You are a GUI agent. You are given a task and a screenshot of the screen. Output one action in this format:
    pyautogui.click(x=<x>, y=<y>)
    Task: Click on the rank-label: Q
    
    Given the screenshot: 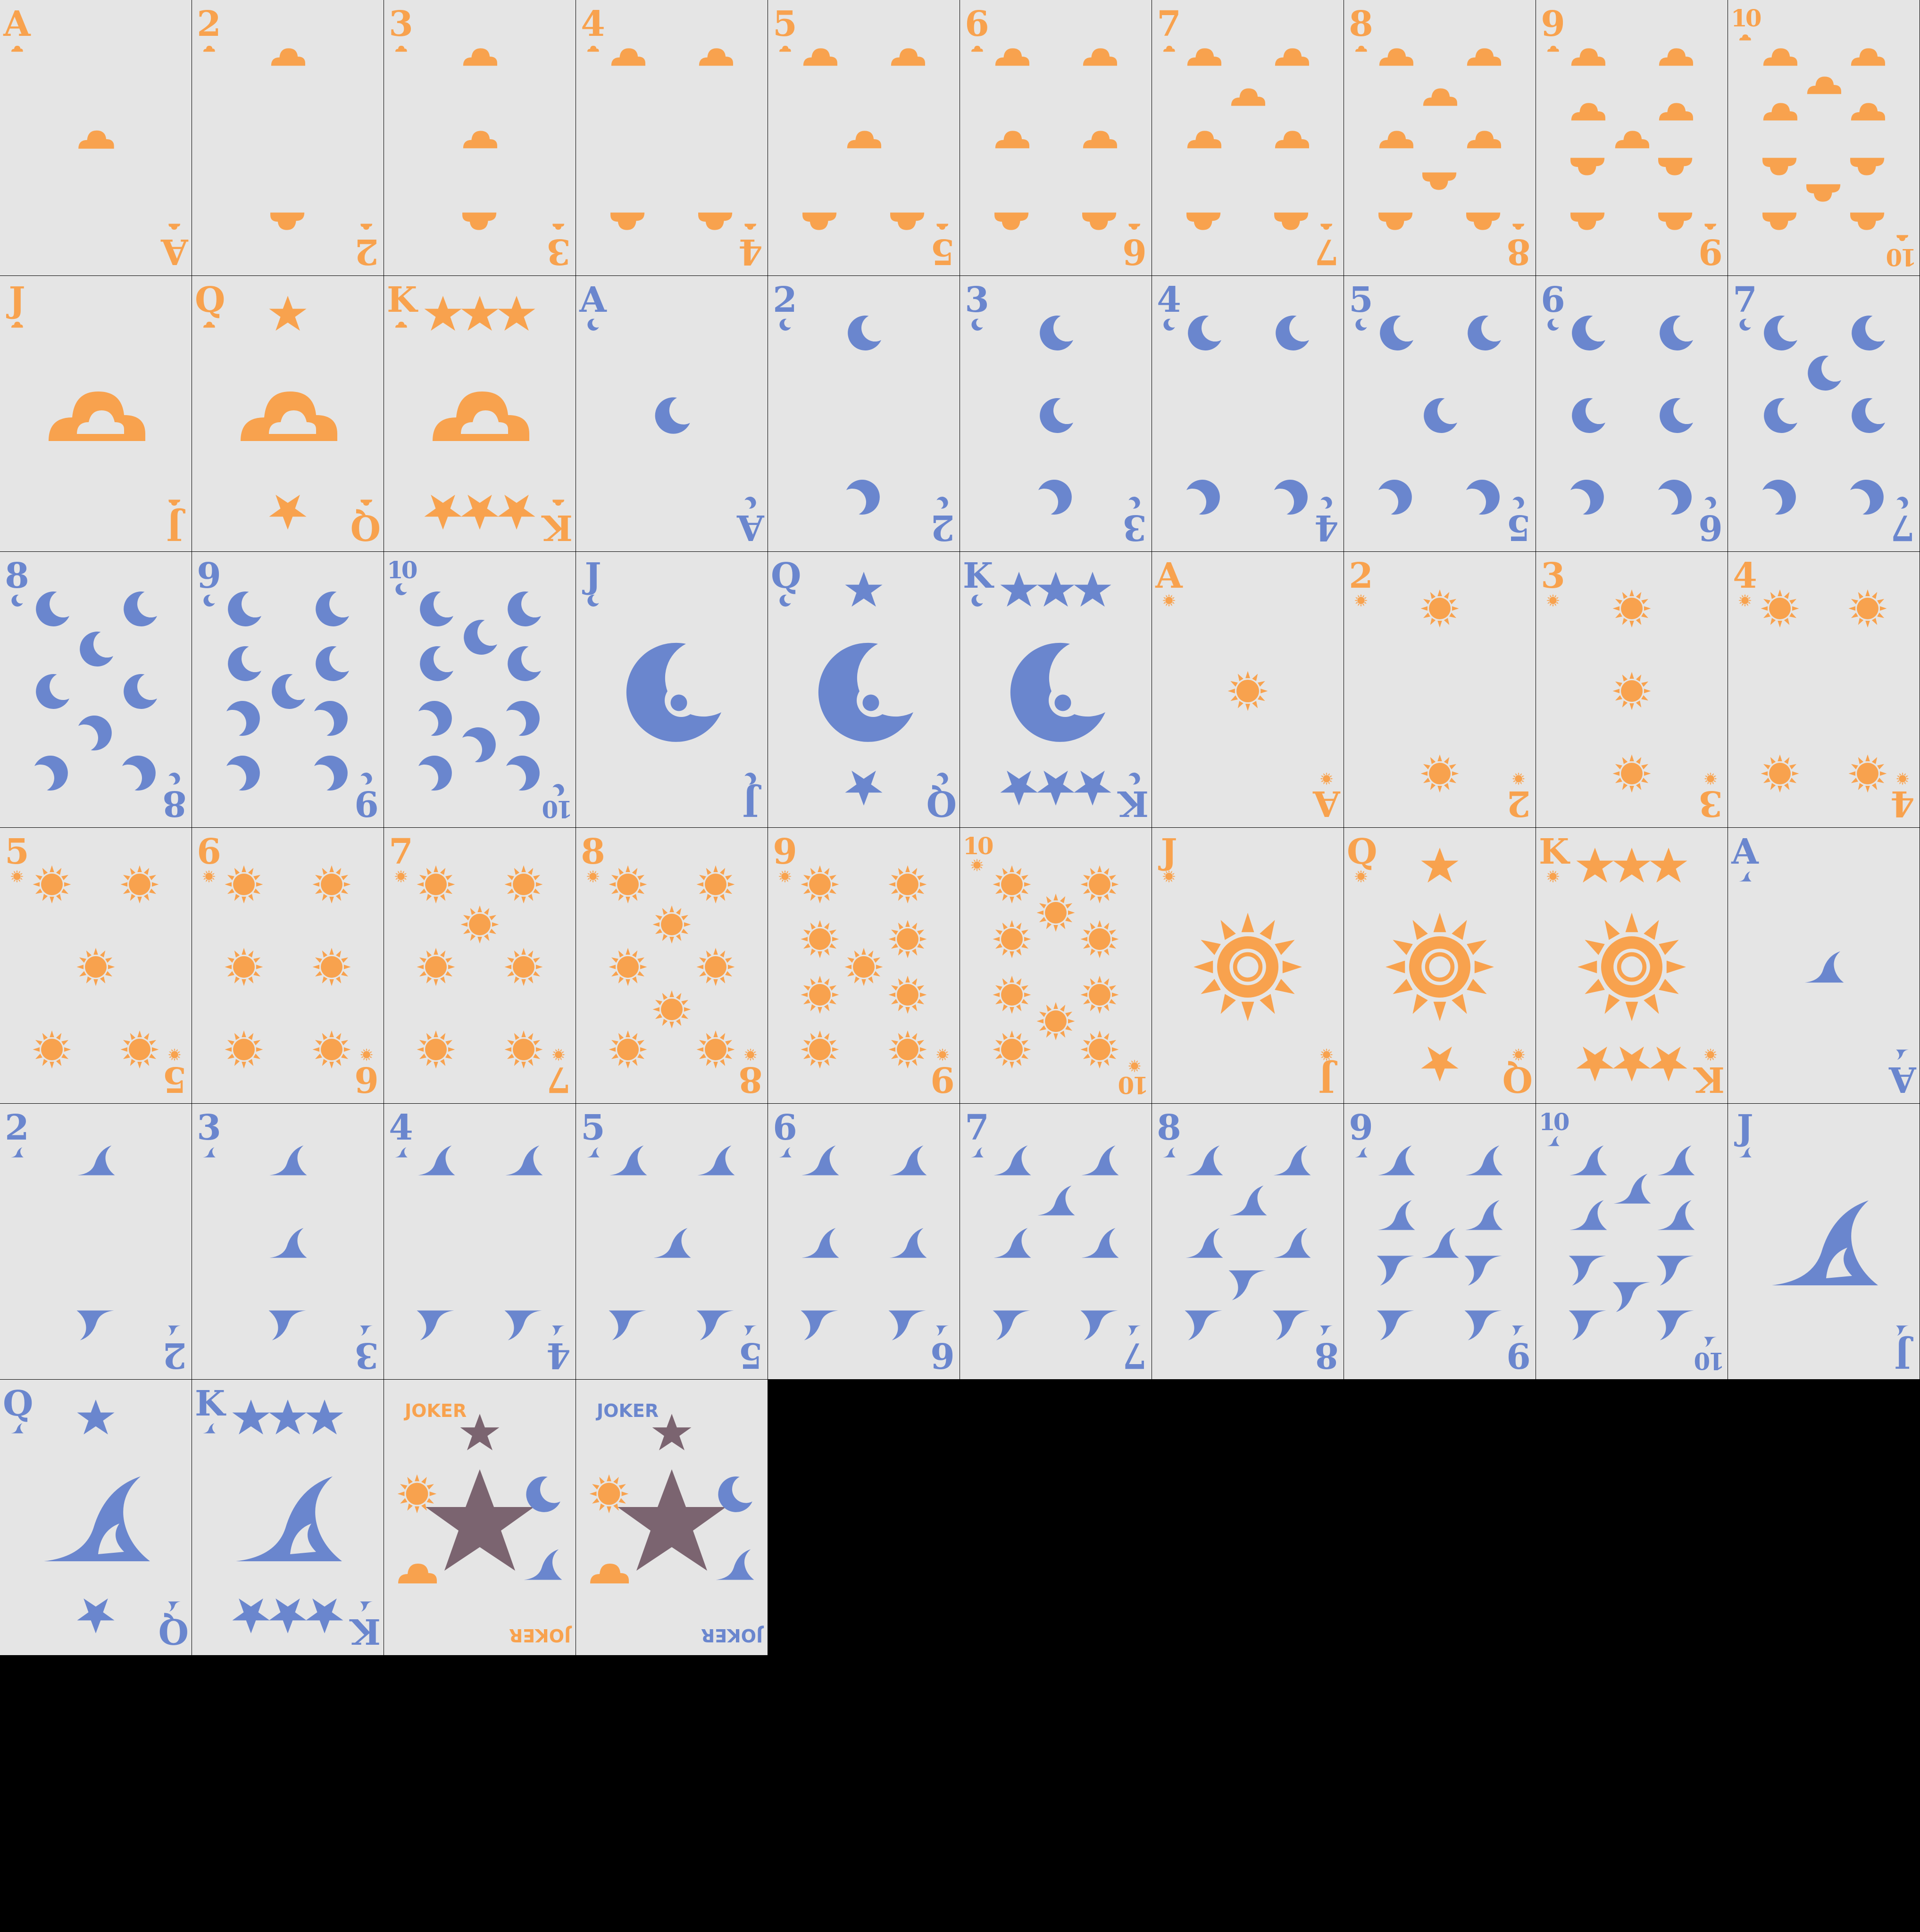 What is the action you would take?
    pyautogui.click(x=366, y=528)
    